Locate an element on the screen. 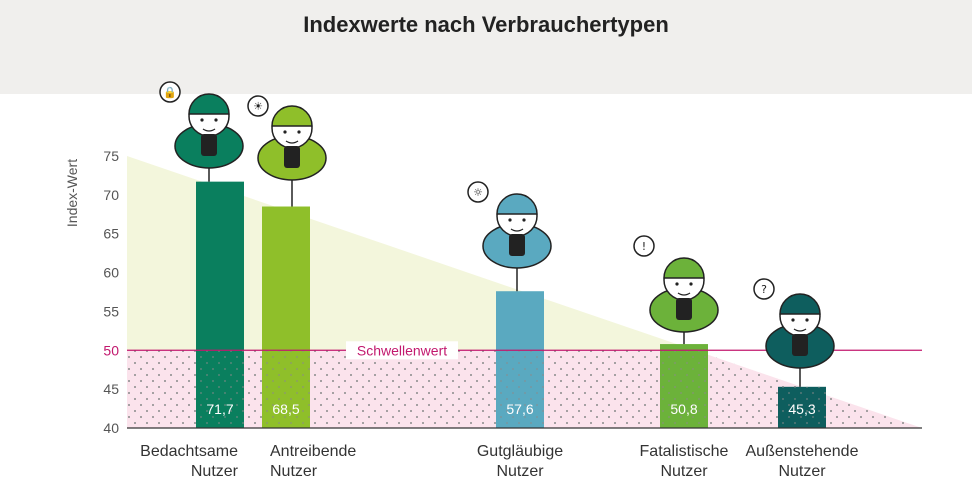  persona-figure: ? is located at coordinates (794, 332).